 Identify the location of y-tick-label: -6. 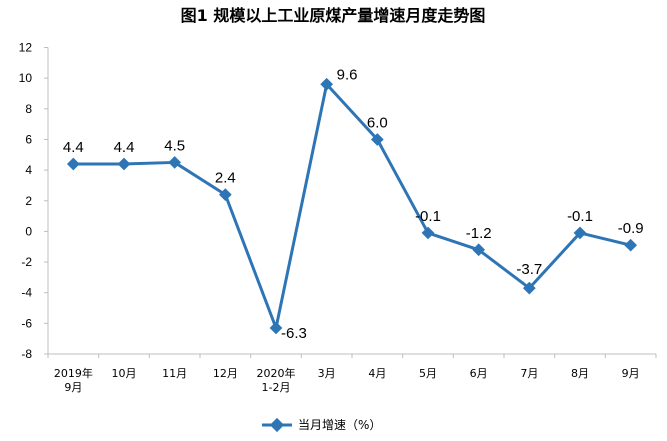
(26, 323).